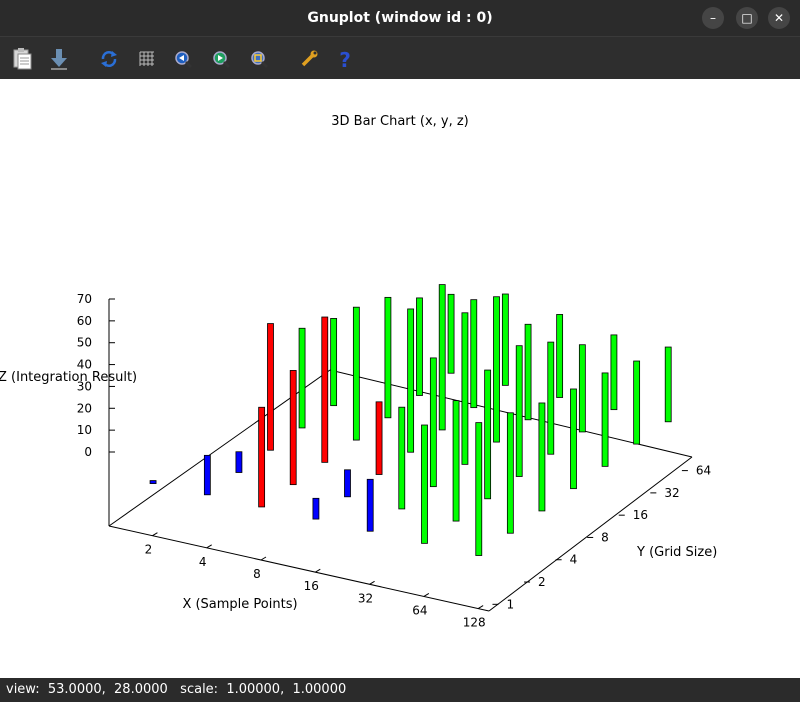 This screenshot has width=800, height=702. What do you see at coordinates (779, 18) in the screenshot?
I see `close-button: ✕` at bounding box center [779, 18].